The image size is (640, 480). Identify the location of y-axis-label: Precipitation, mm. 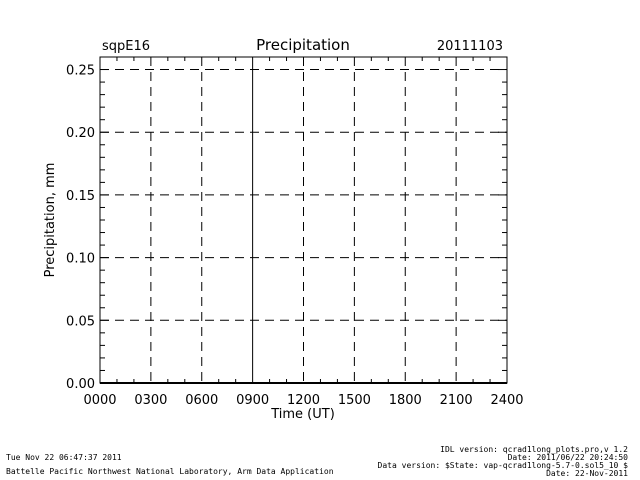
(50, 220).